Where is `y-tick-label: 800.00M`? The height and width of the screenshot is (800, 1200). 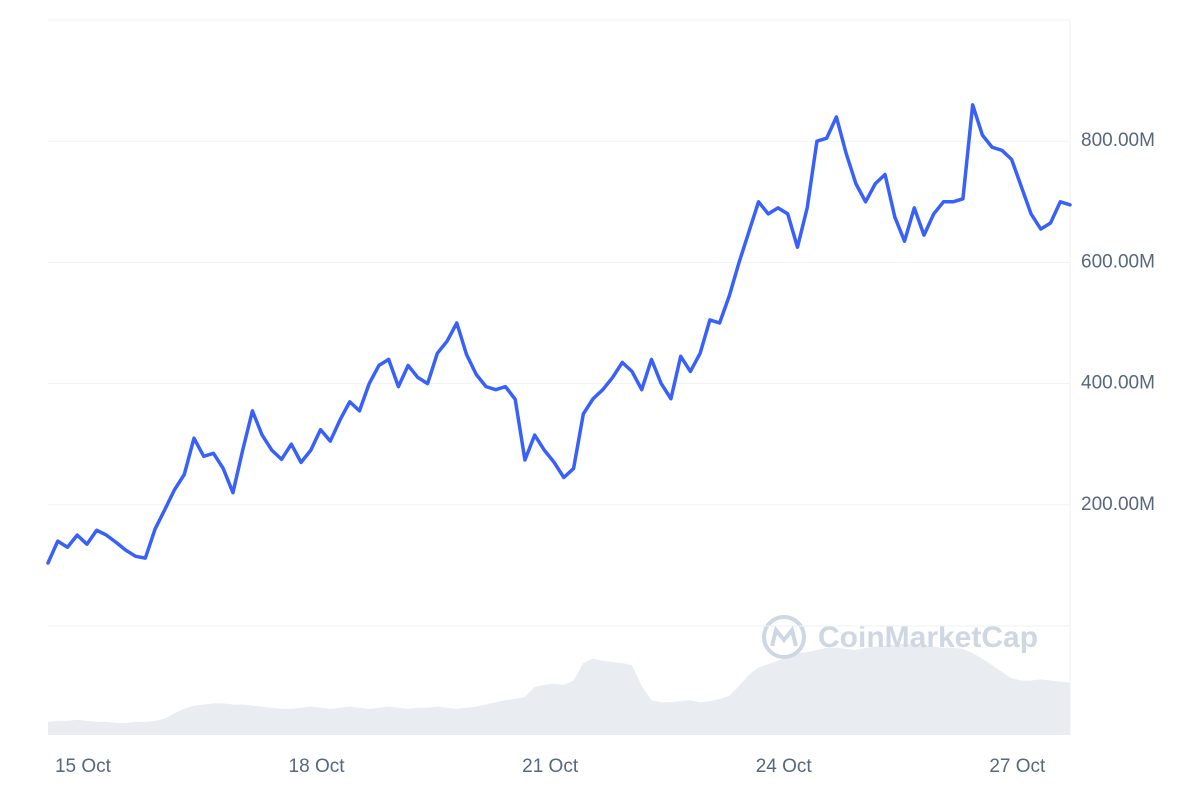
y-tick-label: 800.00M is located at coordinates (1118, 140).